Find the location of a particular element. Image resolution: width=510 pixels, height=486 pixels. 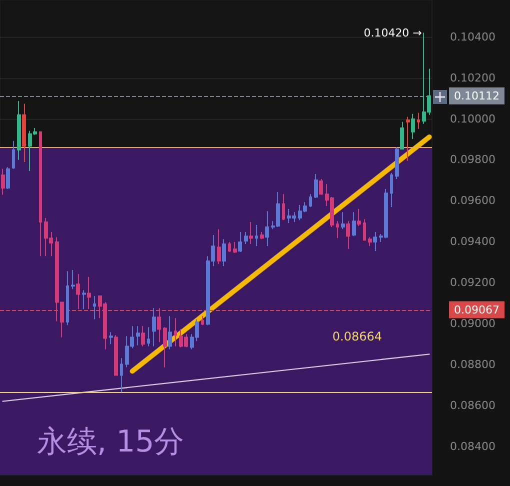

ref-line-label: 0.10112 is located at coordinates (477, 95).